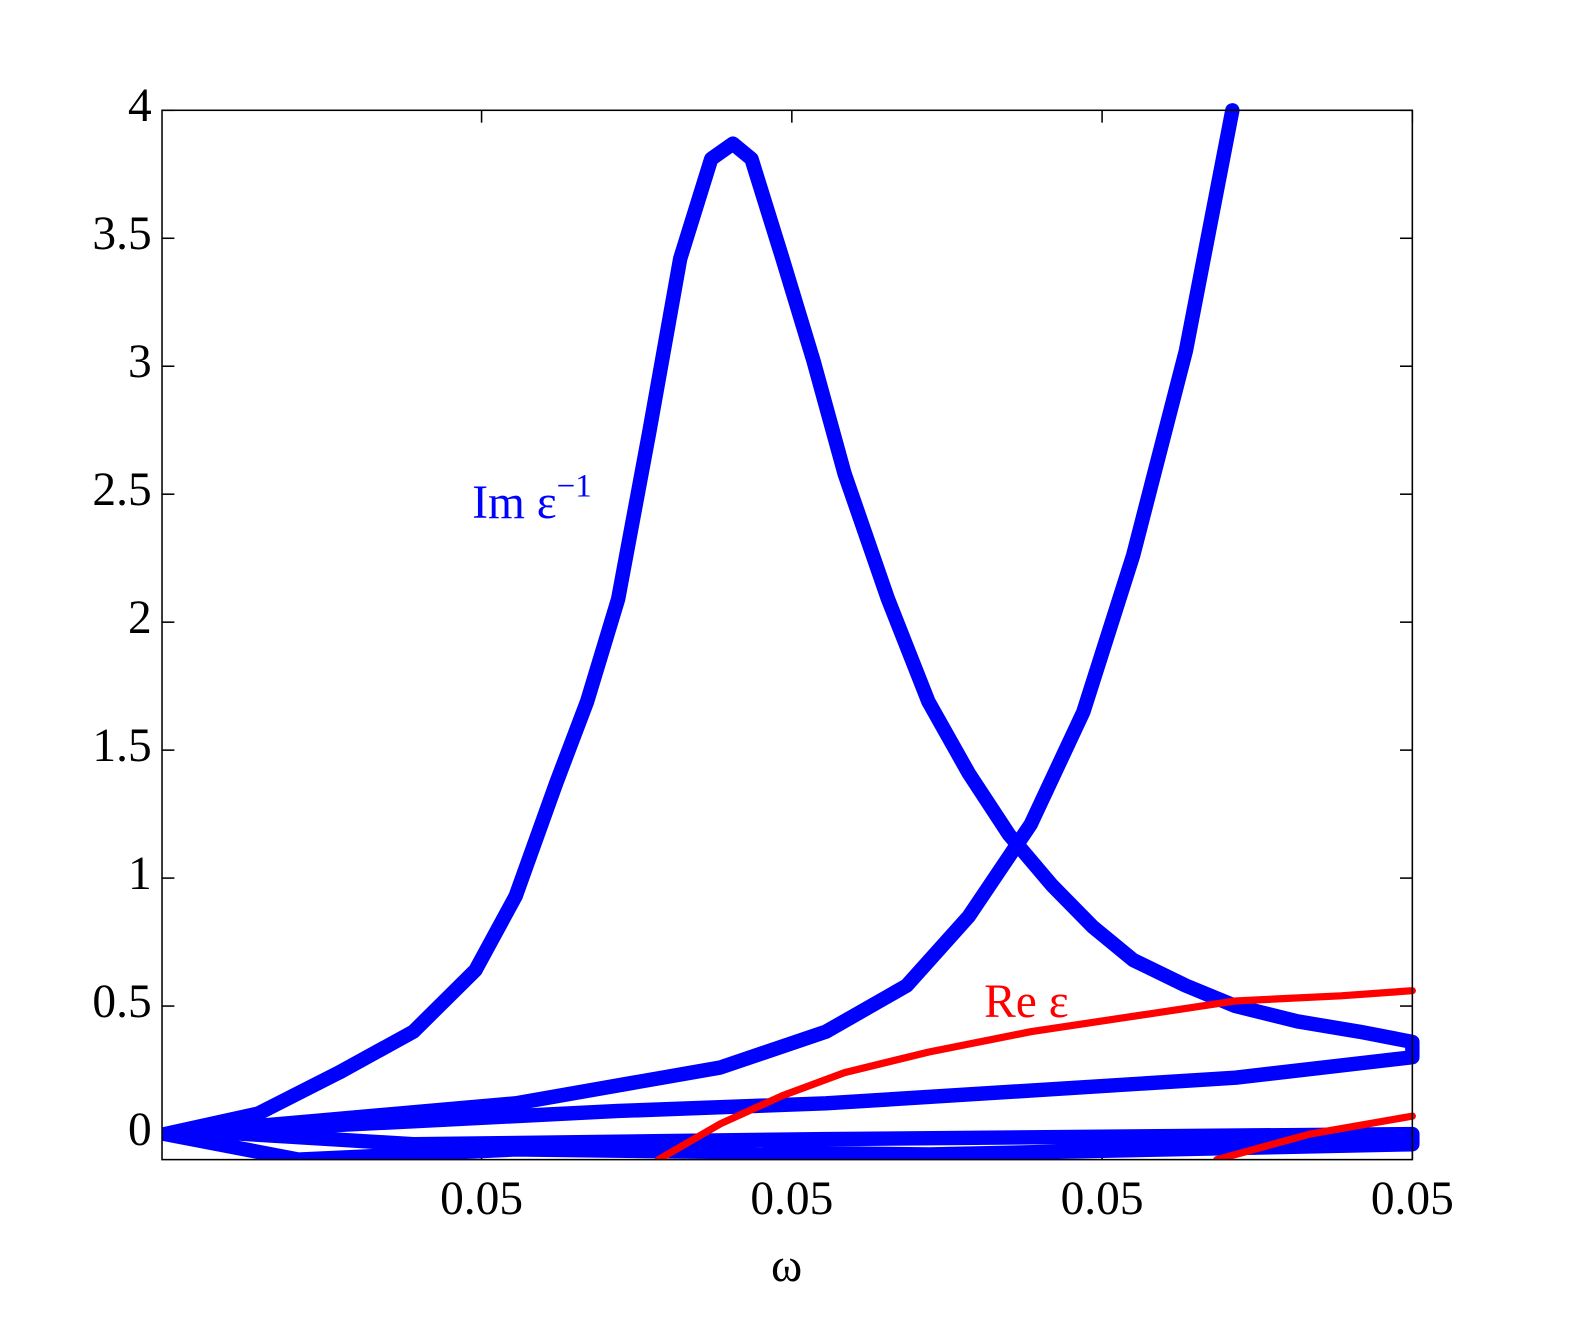  Describe the element at coordinates (140, 874) in the screenshot. I see `y-tick-label: 1` at that location.